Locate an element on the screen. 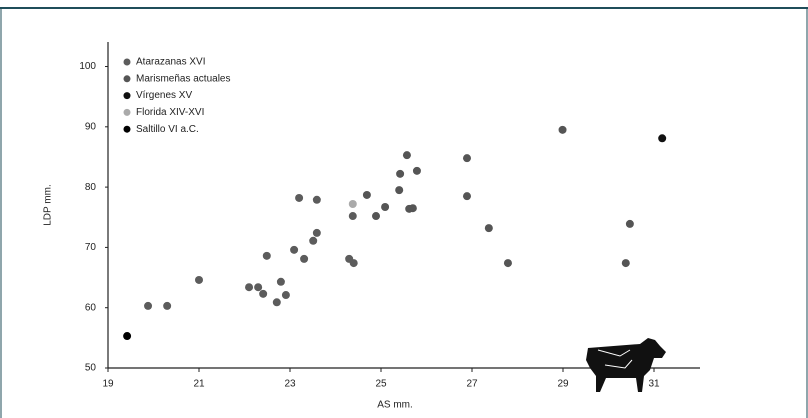 The image size is (808, 418). legend-label: Florida XIV-XVI is located at coordinates (170, 112).